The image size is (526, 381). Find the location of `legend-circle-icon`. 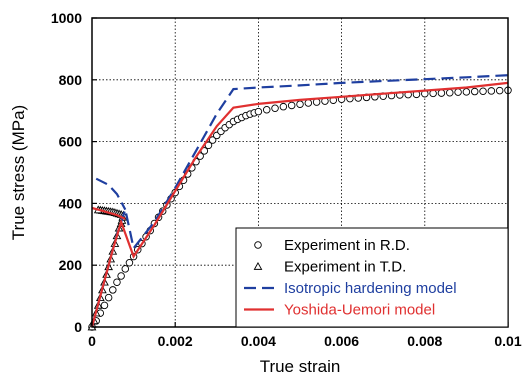

legend-circle-icon is located at coordinates (258, 245).